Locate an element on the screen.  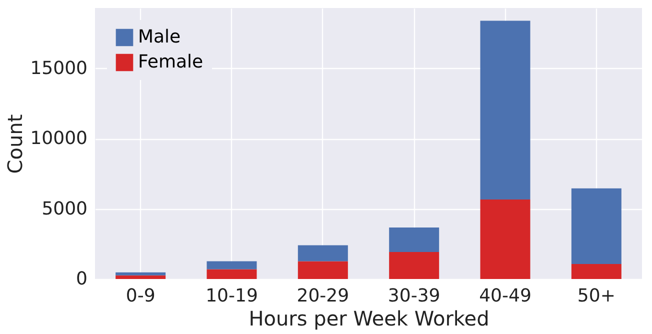
x-tick-label: 50+ is located at coordinates (596, 296).